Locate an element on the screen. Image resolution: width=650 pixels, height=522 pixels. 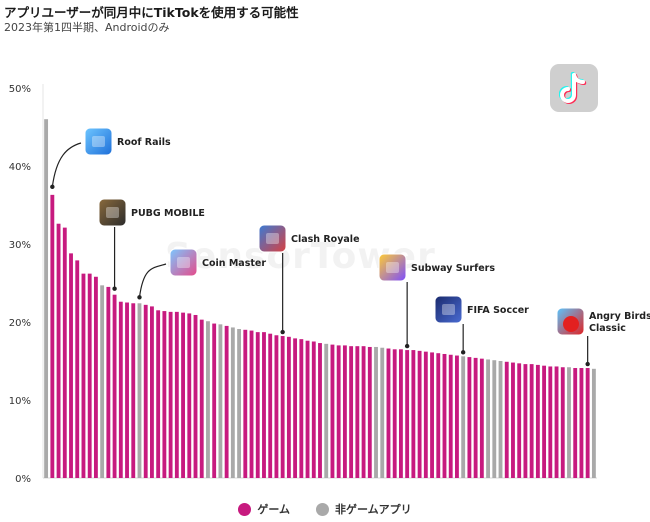
legend-label-game: ゲーム is located at coordinates (273, 509).